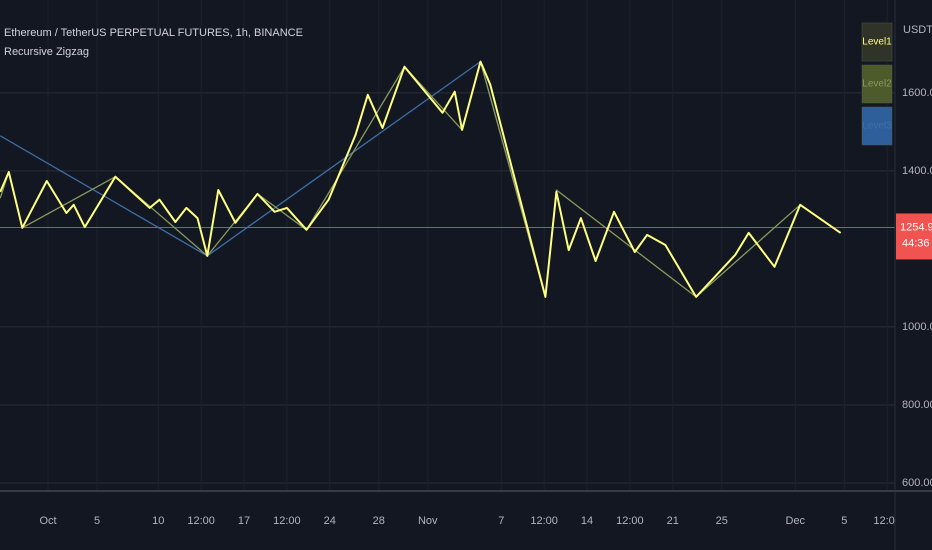 The image size is (932, 550). I want to click on last-price-label: 1254.98 44:36, so click(914, 236).